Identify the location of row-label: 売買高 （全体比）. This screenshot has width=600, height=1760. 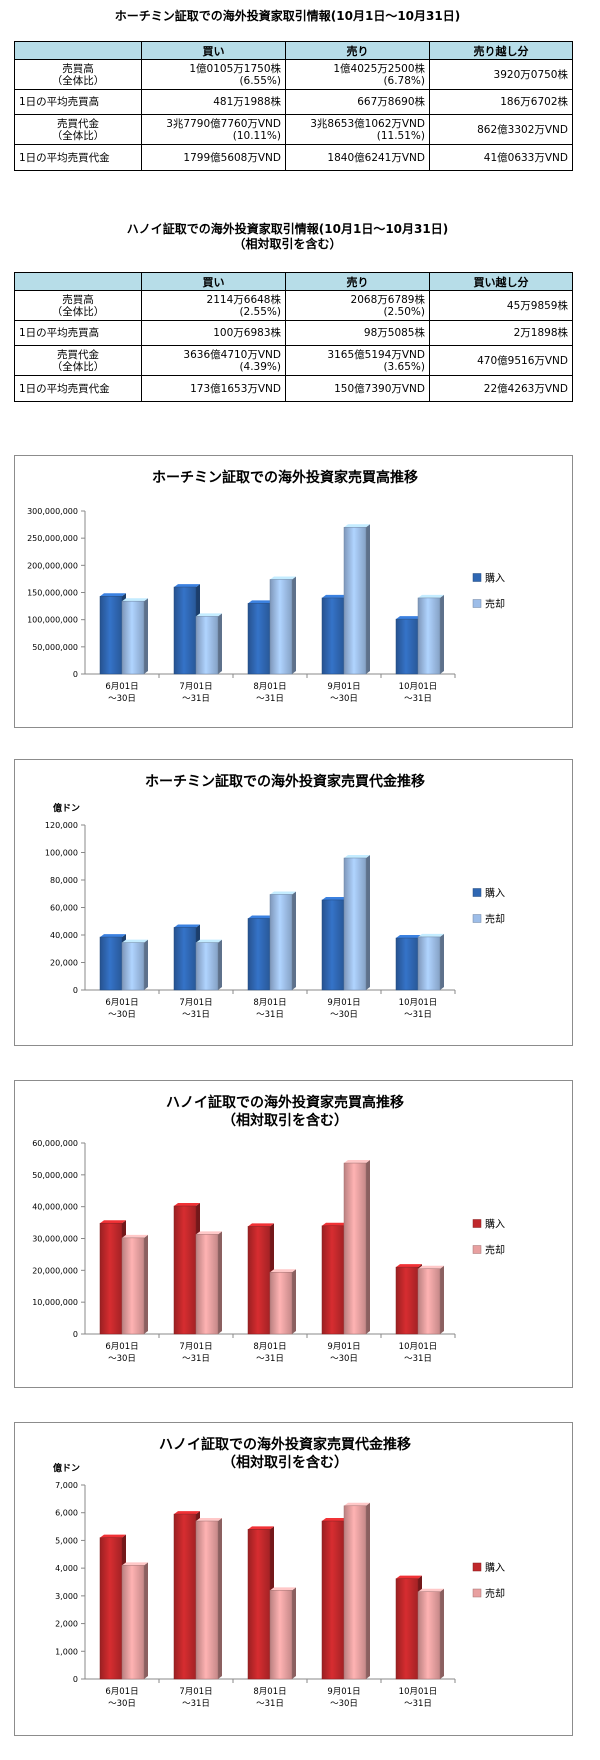
(78, 305).